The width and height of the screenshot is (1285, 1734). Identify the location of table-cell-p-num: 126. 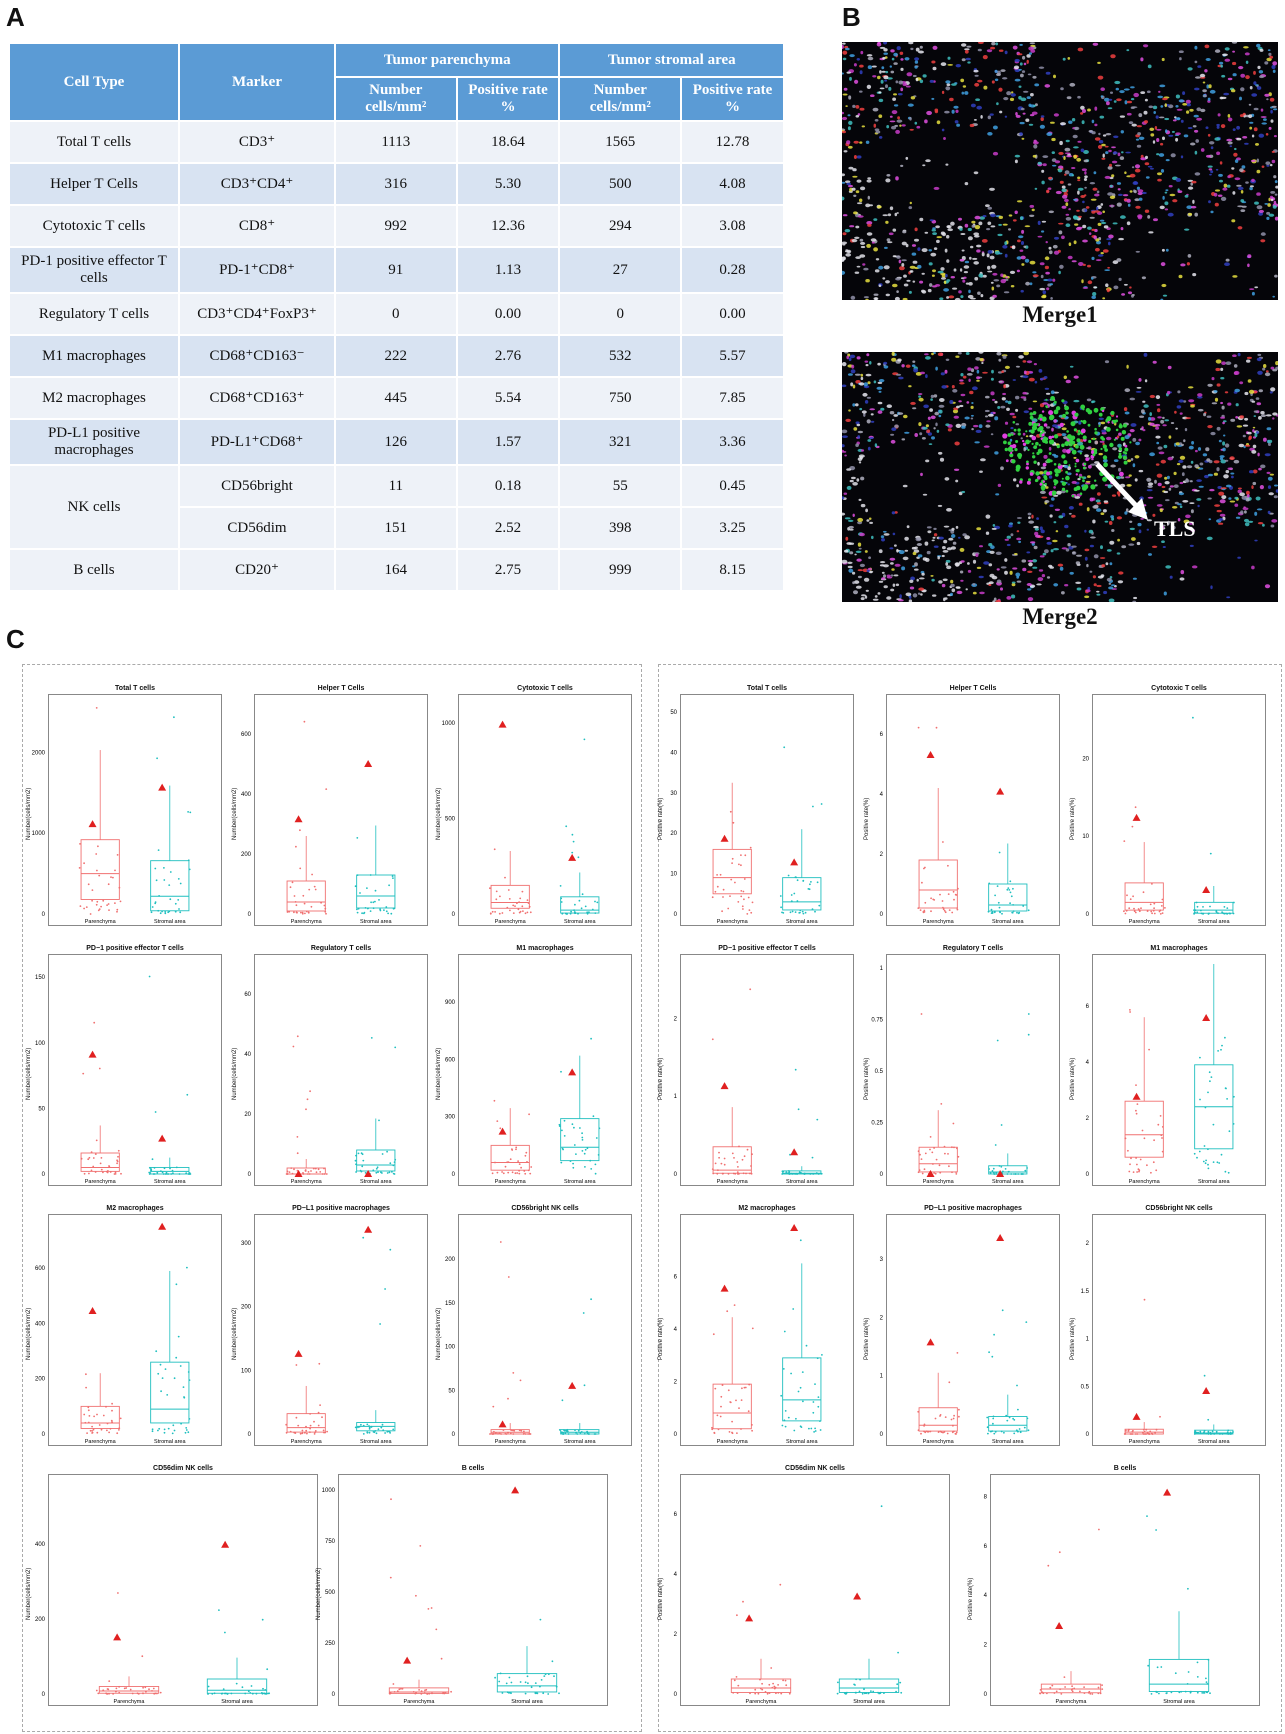
(396, 442).